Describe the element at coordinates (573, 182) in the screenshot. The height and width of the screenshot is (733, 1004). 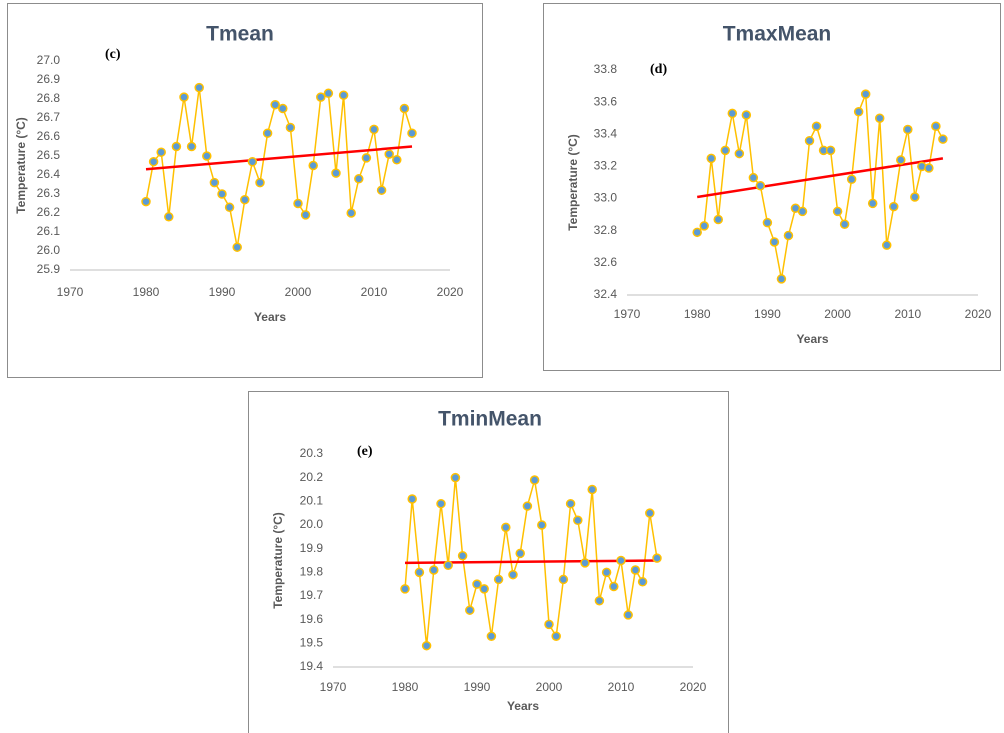
I see `y-axis-label: Temperature (°C)` at that location.